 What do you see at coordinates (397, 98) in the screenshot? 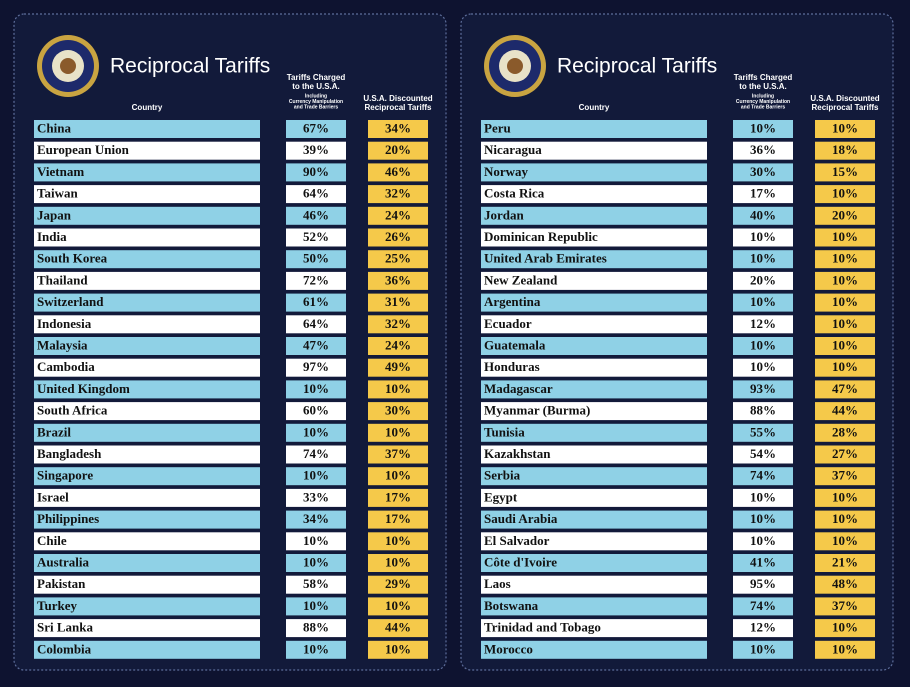
I see `column-header: U.S.A. Discounted` at bounding box center [397, 98].